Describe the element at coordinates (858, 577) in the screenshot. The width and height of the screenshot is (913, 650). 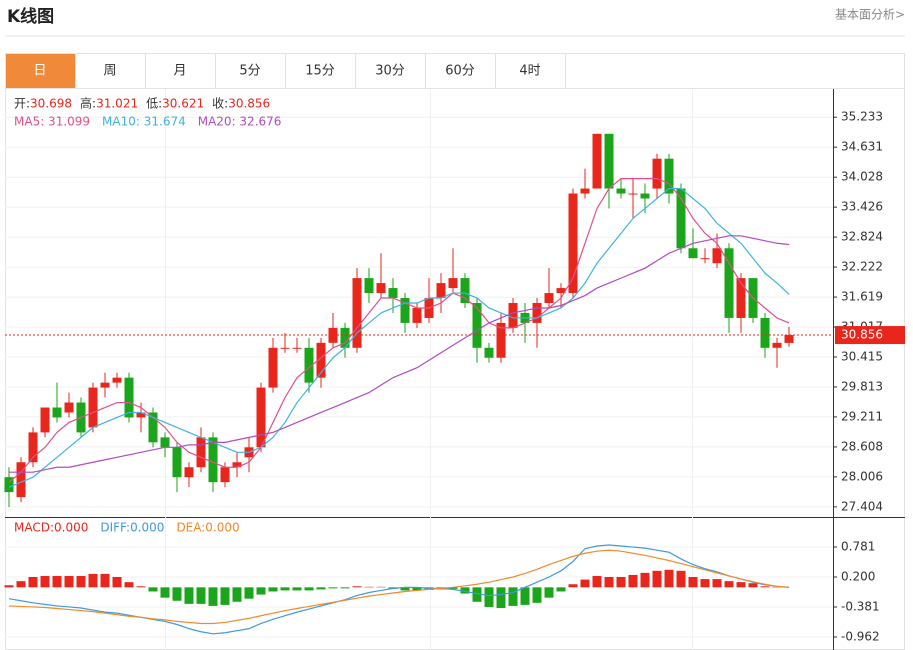
I see `y-tick-label: 0.200` at that location.